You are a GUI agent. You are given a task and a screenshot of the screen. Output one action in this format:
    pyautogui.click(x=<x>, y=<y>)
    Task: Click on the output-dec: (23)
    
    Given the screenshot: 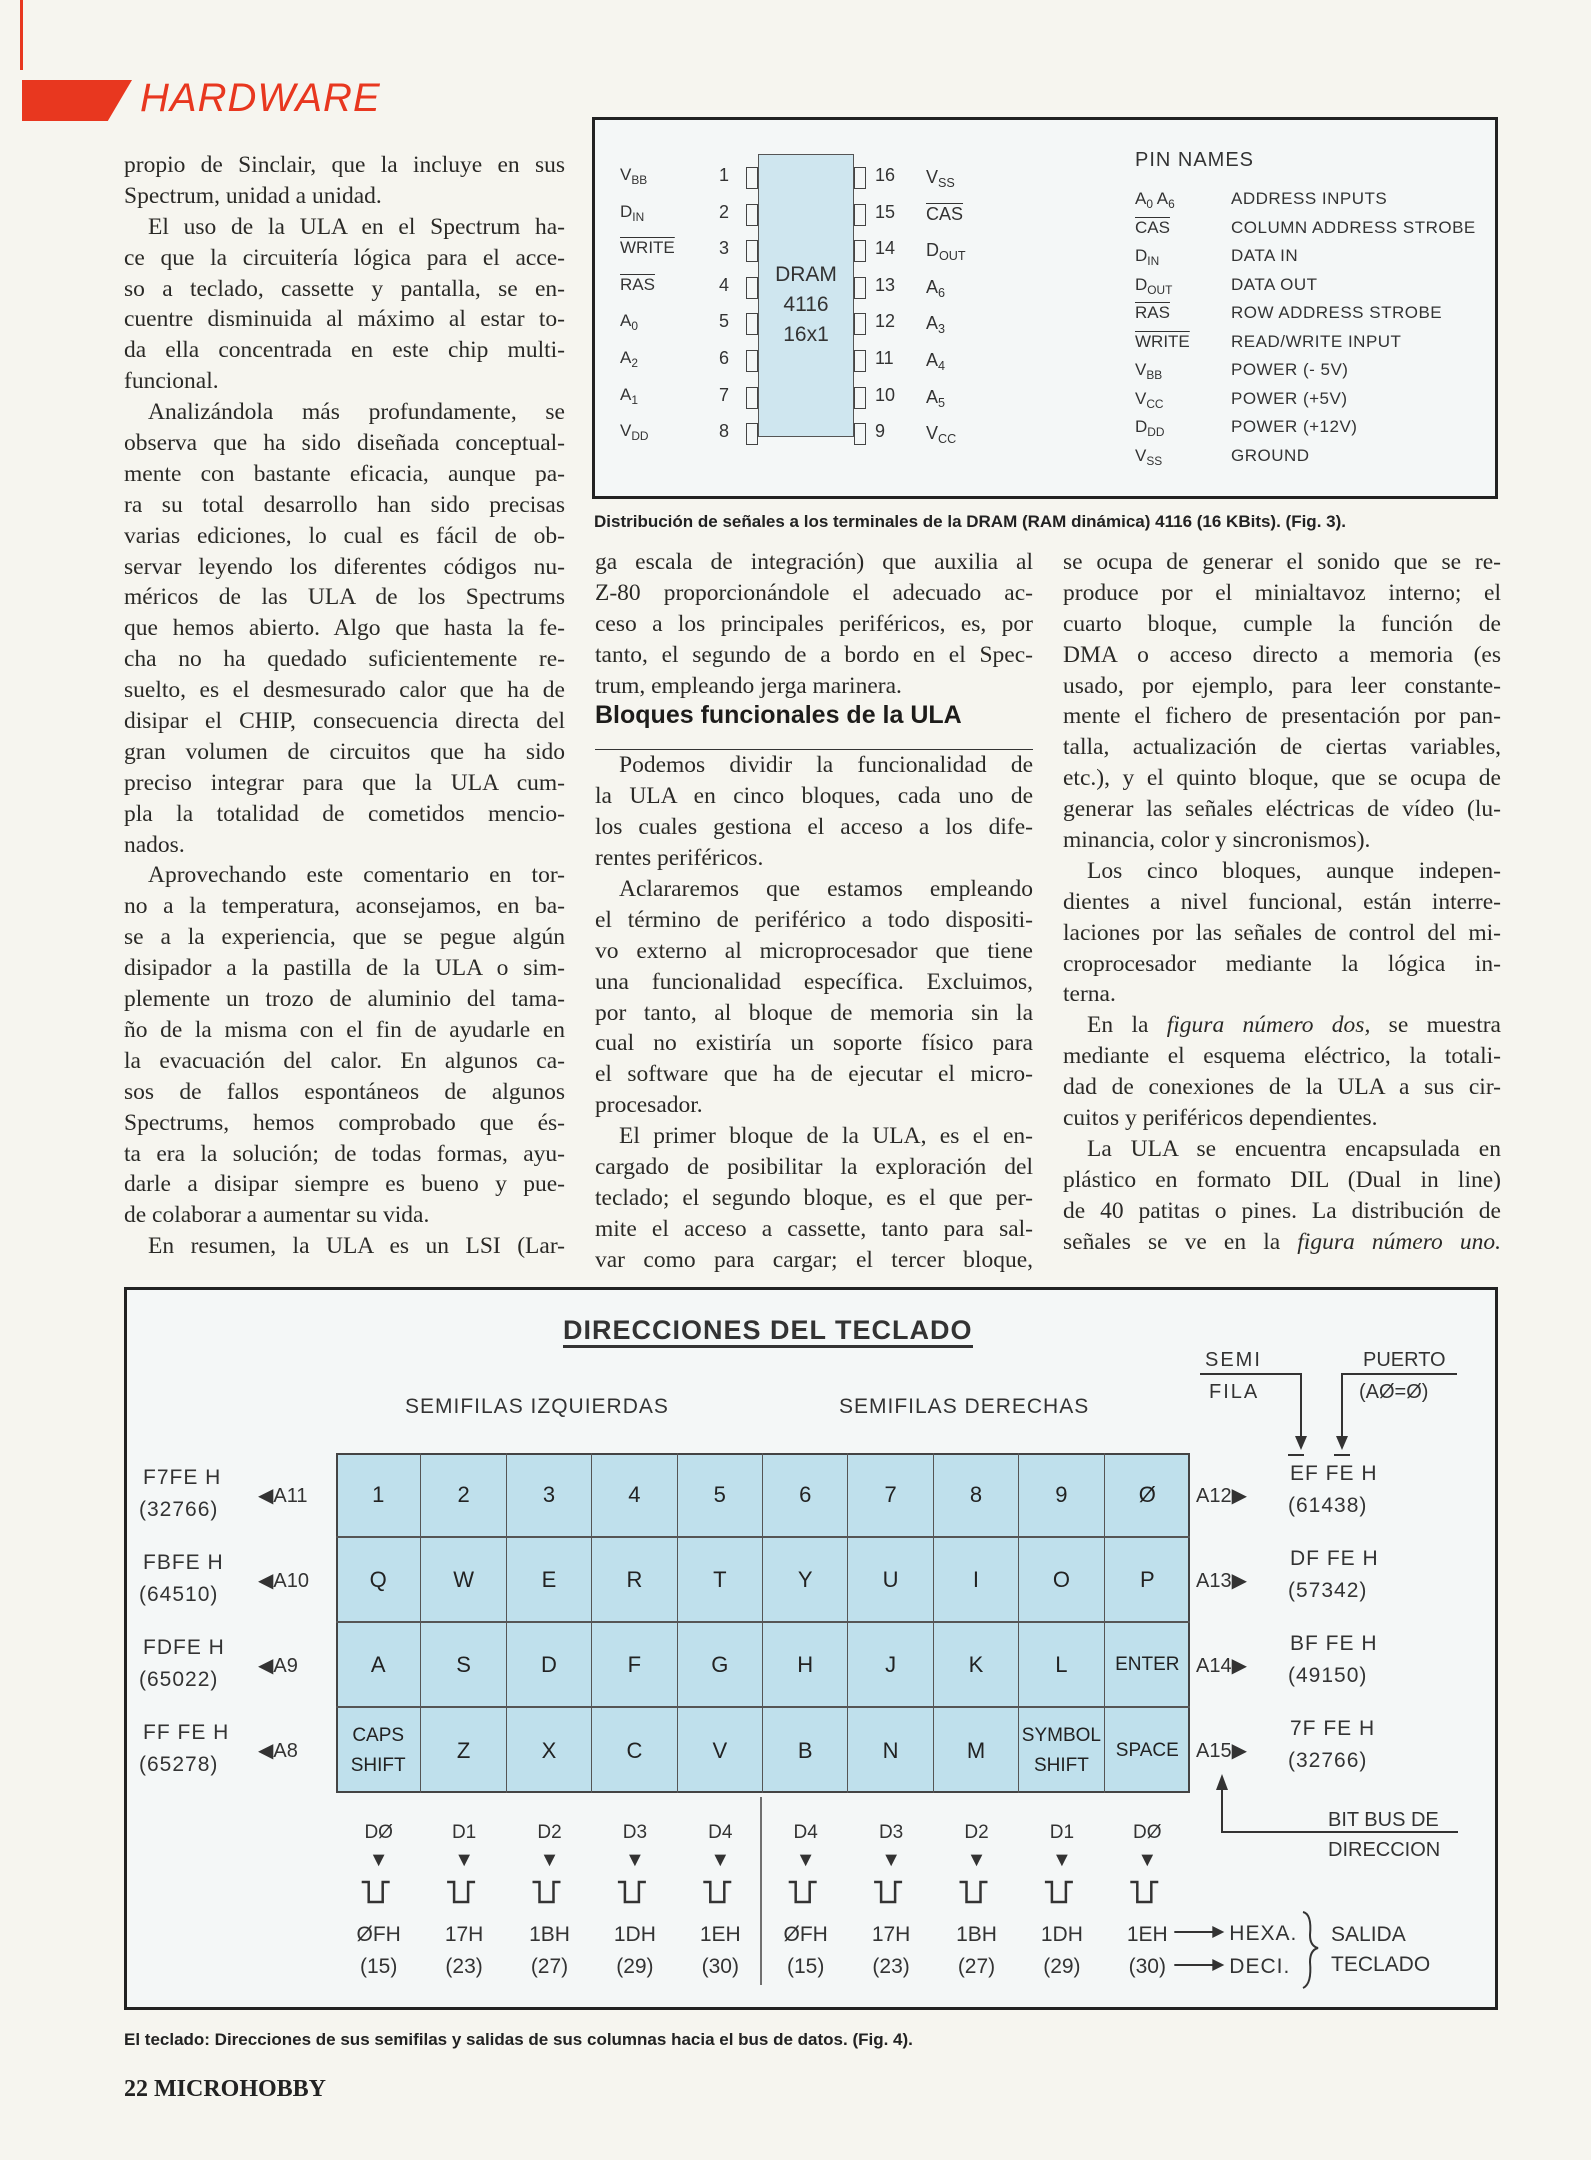 What is the action you would take?
    pyautogui.click(x=464, y=1966)
    